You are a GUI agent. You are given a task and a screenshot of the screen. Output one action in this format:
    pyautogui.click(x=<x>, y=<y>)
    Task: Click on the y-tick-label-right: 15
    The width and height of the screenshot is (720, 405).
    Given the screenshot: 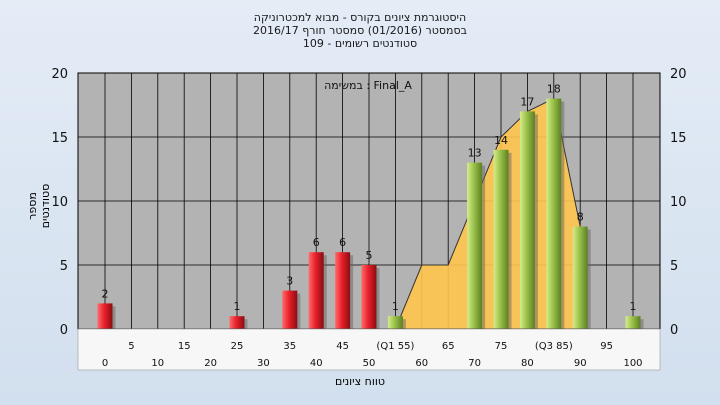 What is the action you would take?
    pyautogui.click(x=678, y=138)
    